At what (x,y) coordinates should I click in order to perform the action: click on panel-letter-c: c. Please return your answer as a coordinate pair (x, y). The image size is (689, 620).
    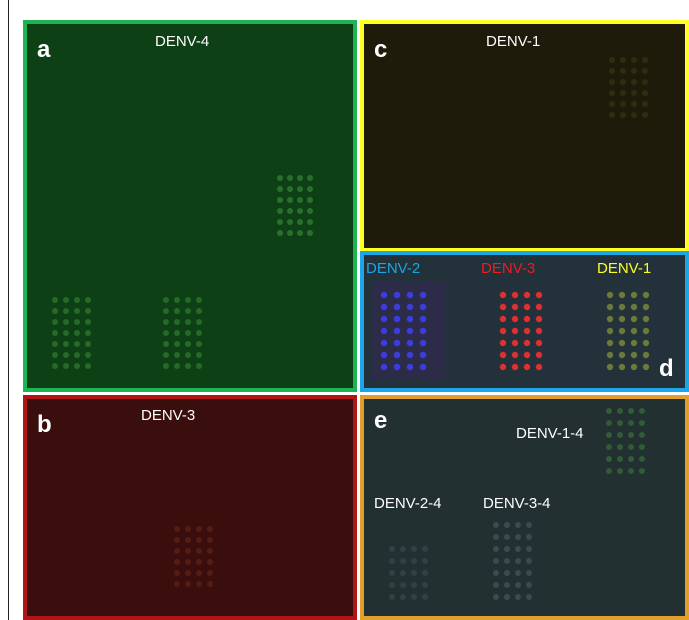
    Looking at the image, I should click on (381, 49).